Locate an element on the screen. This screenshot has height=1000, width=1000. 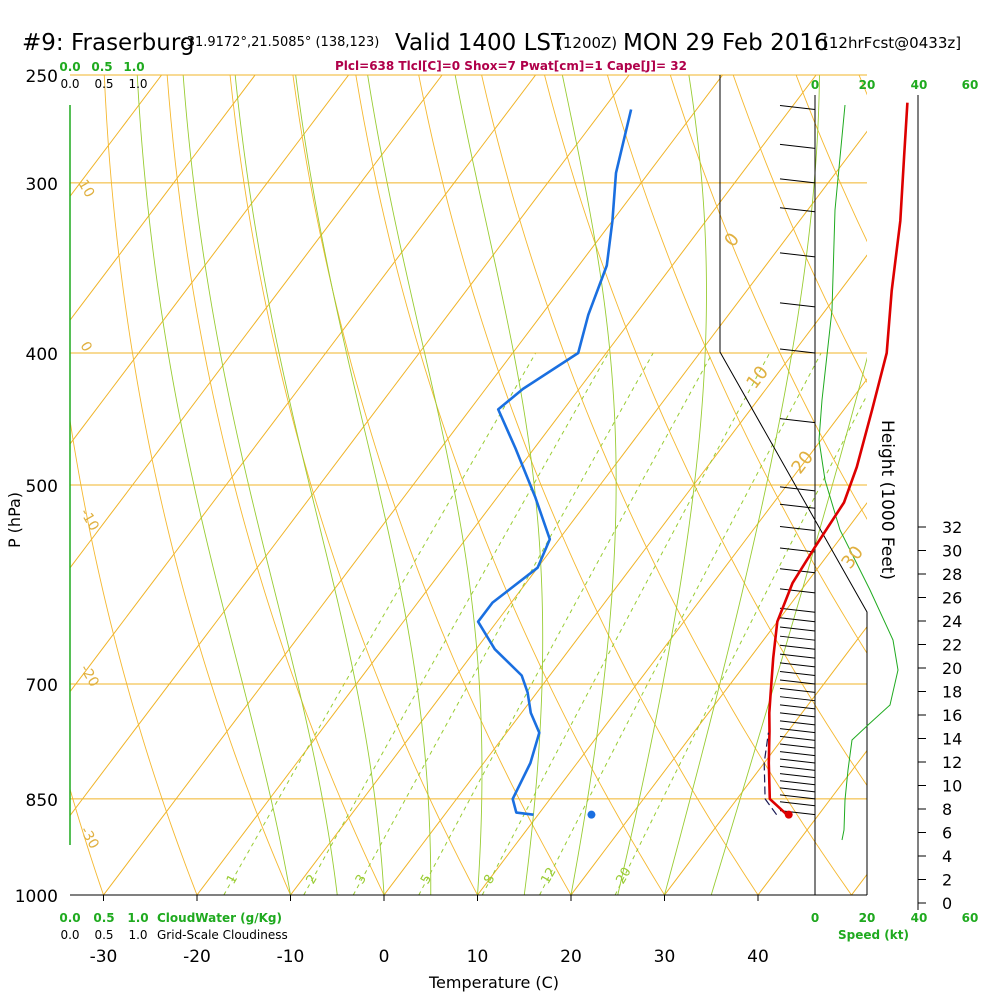
speed-tick-label-green: 40 is located at coordinates (919, 85).